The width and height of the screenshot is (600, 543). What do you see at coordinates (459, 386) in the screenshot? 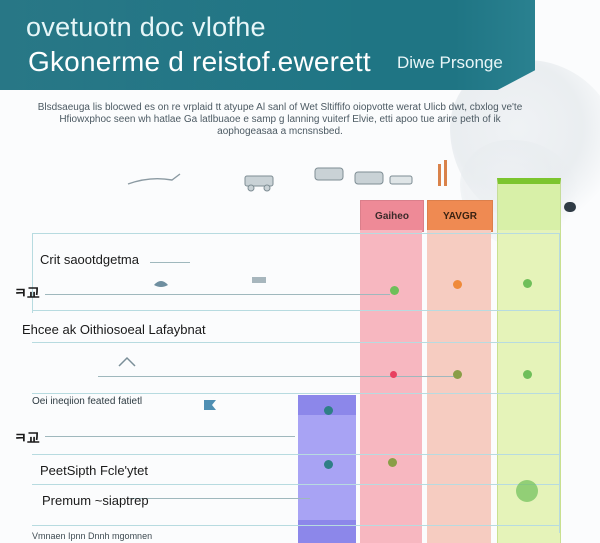
I see `column-peach` at bounding box center [459, 386].